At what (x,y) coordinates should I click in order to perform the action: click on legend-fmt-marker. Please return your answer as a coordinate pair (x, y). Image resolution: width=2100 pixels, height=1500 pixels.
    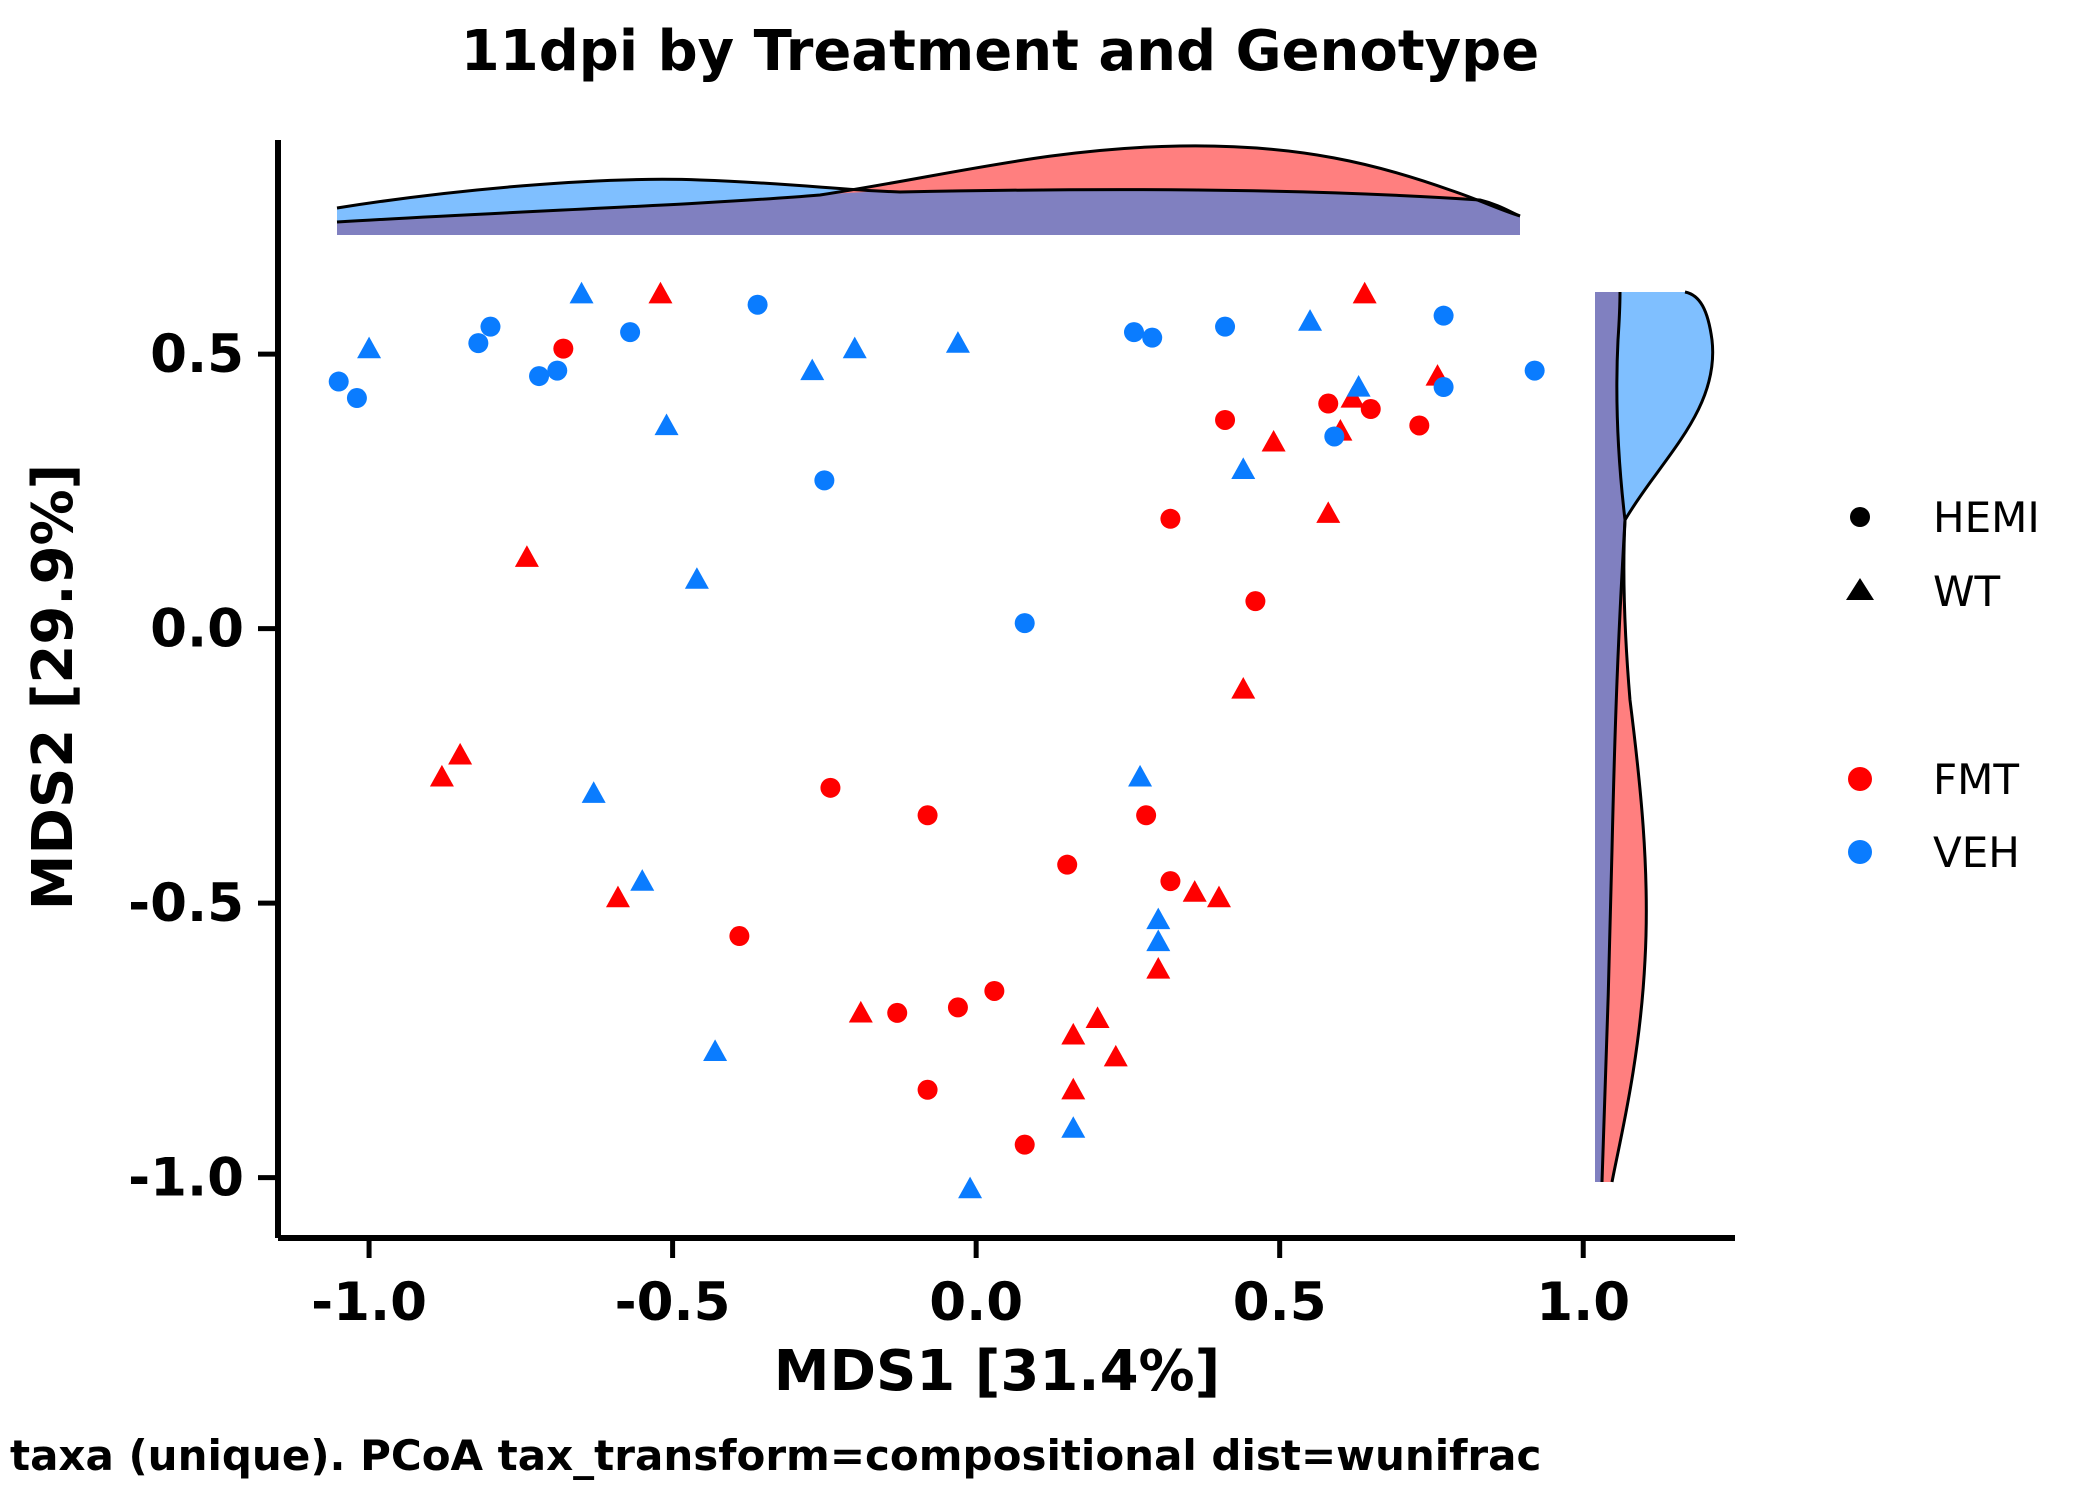
    Looking at the image, I should click on (1860, 779).